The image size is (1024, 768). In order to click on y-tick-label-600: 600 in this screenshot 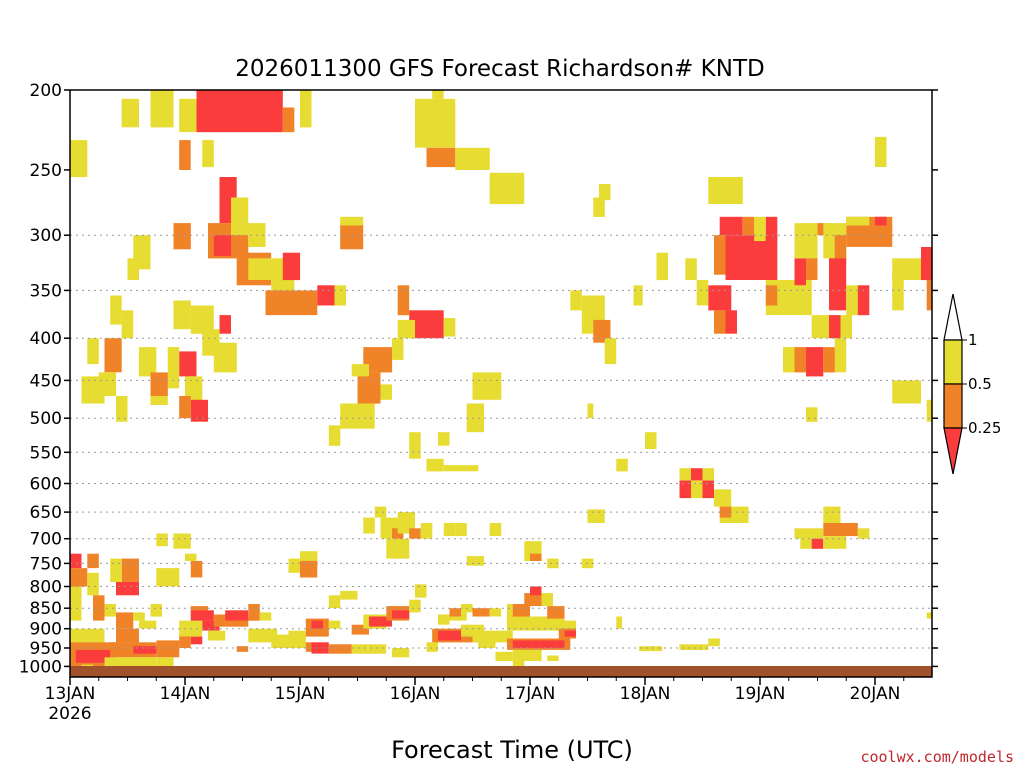, I will do `click(46, 485)`.